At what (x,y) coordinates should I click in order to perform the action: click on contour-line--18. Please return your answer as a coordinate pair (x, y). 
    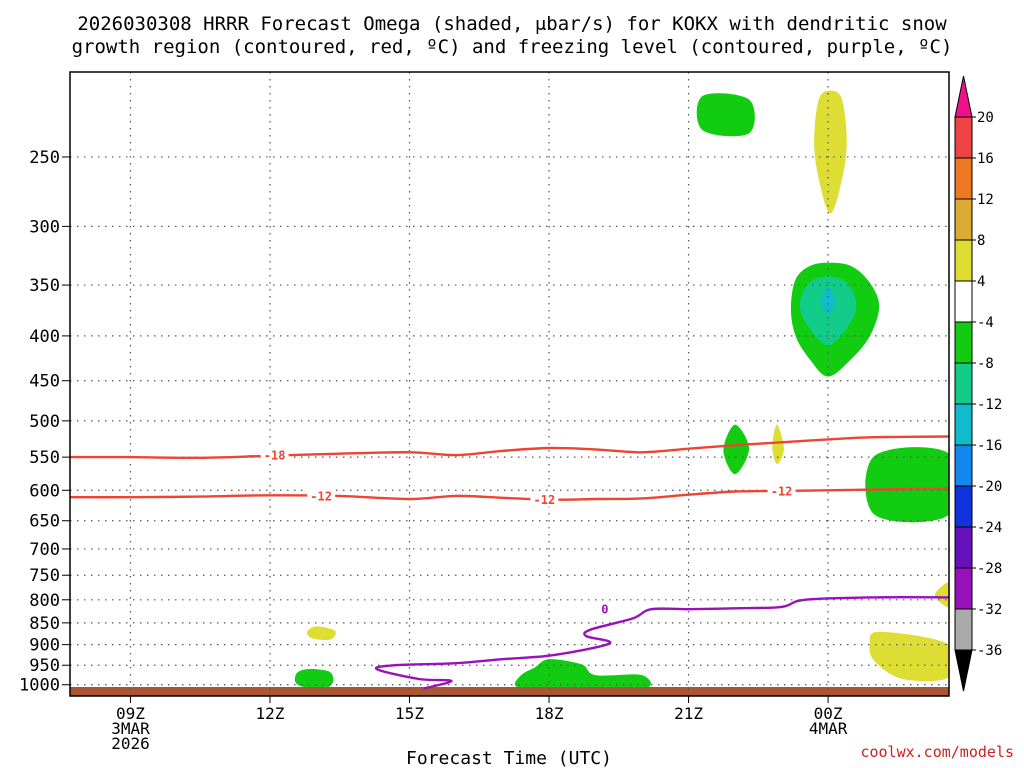
    Looking at the image, I should click on (509, 447).